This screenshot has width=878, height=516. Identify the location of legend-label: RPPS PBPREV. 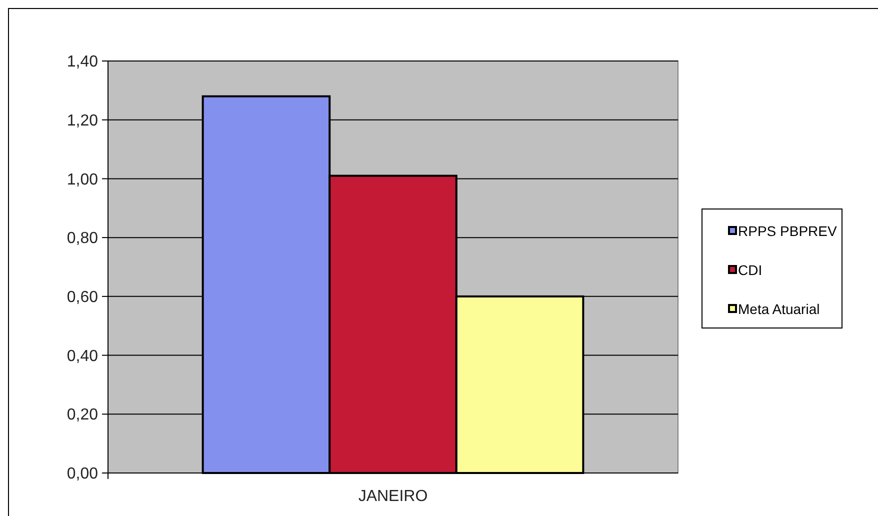
(788, 230).